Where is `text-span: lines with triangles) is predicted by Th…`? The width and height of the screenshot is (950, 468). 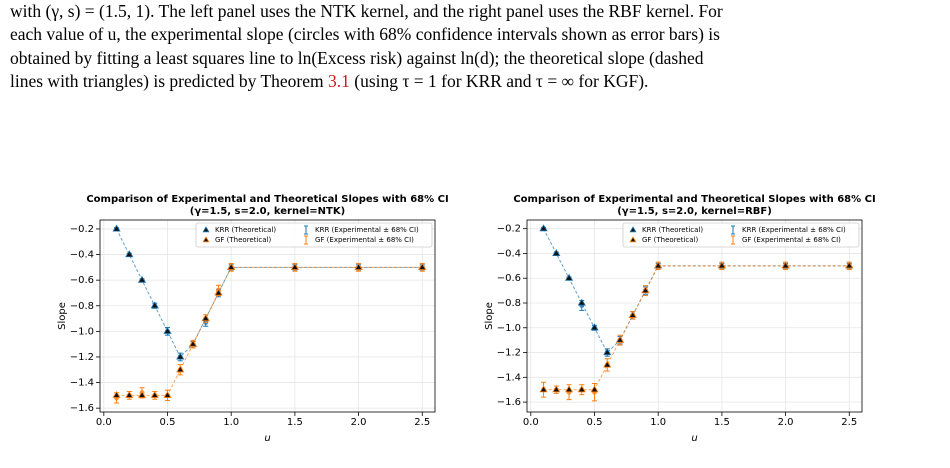
text-span: lines with triangles) is predicted by Th… is located at coordinates (167, 80).